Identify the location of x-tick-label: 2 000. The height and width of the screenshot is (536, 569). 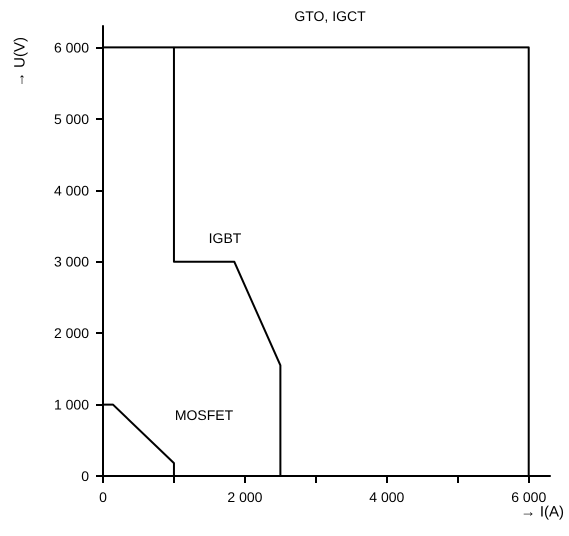
(245, 497).